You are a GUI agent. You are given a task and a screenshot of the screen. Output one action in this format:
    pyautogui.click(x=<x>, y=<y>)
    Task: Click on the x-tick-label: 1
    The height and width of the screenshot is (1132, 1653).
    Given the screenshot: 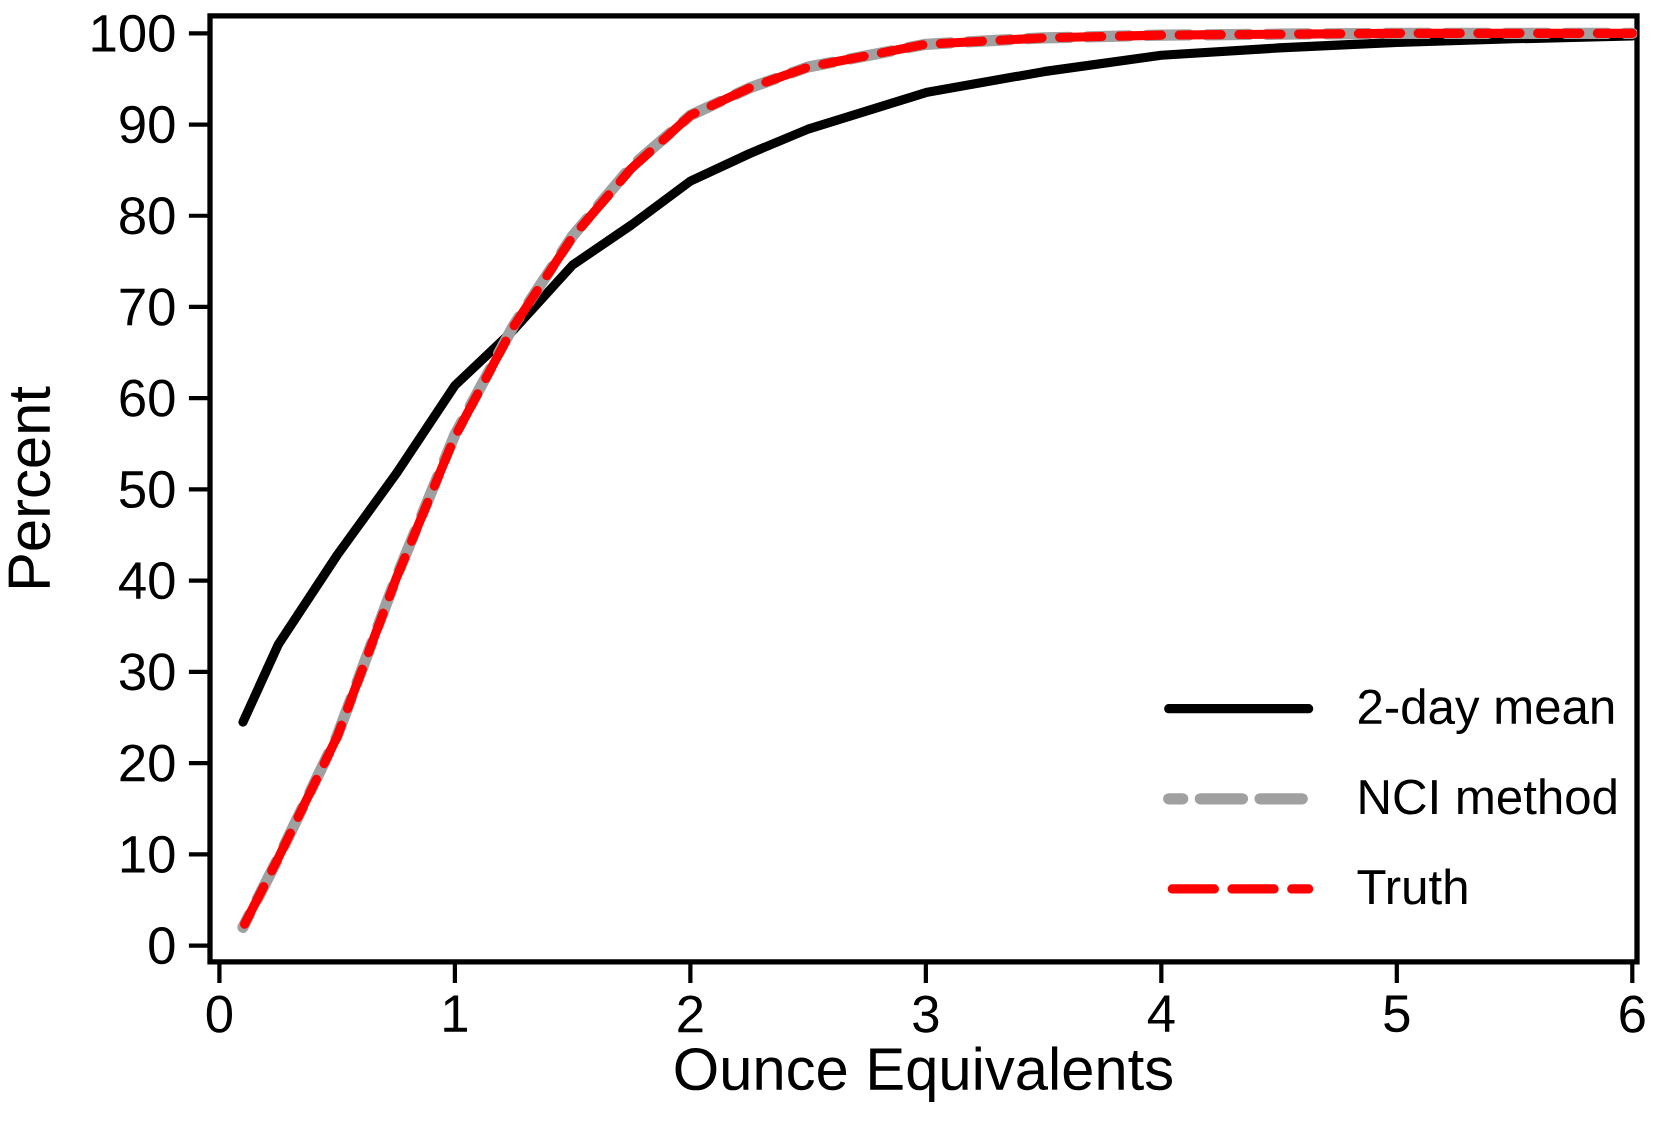 What is the action you would take?
    pyautogui.click(x=455, y=1013)
    